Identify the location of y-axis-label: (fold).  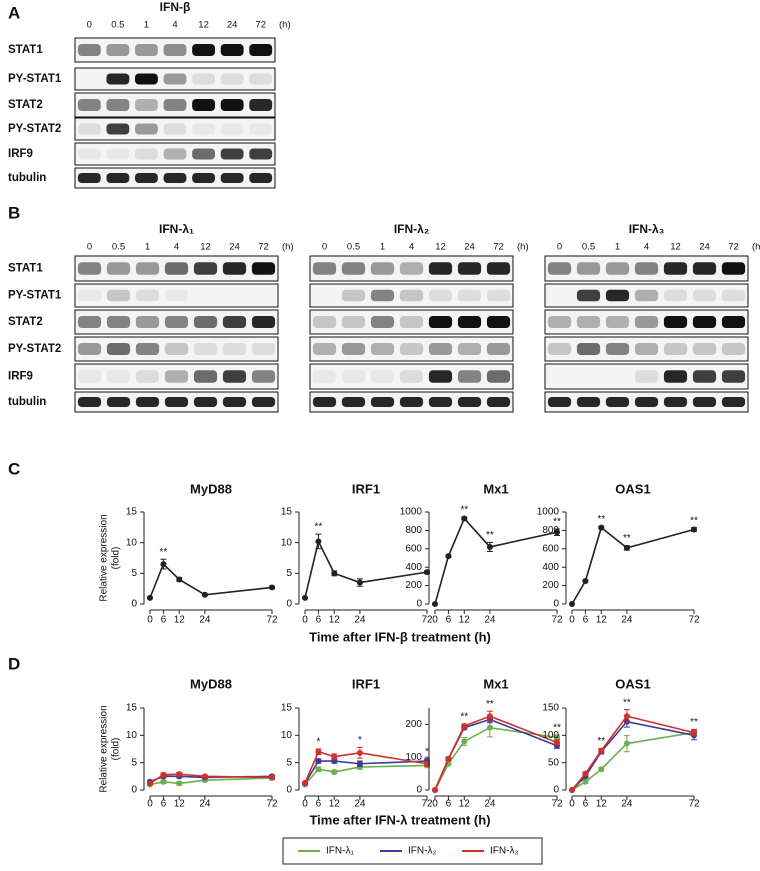
(116, 558).